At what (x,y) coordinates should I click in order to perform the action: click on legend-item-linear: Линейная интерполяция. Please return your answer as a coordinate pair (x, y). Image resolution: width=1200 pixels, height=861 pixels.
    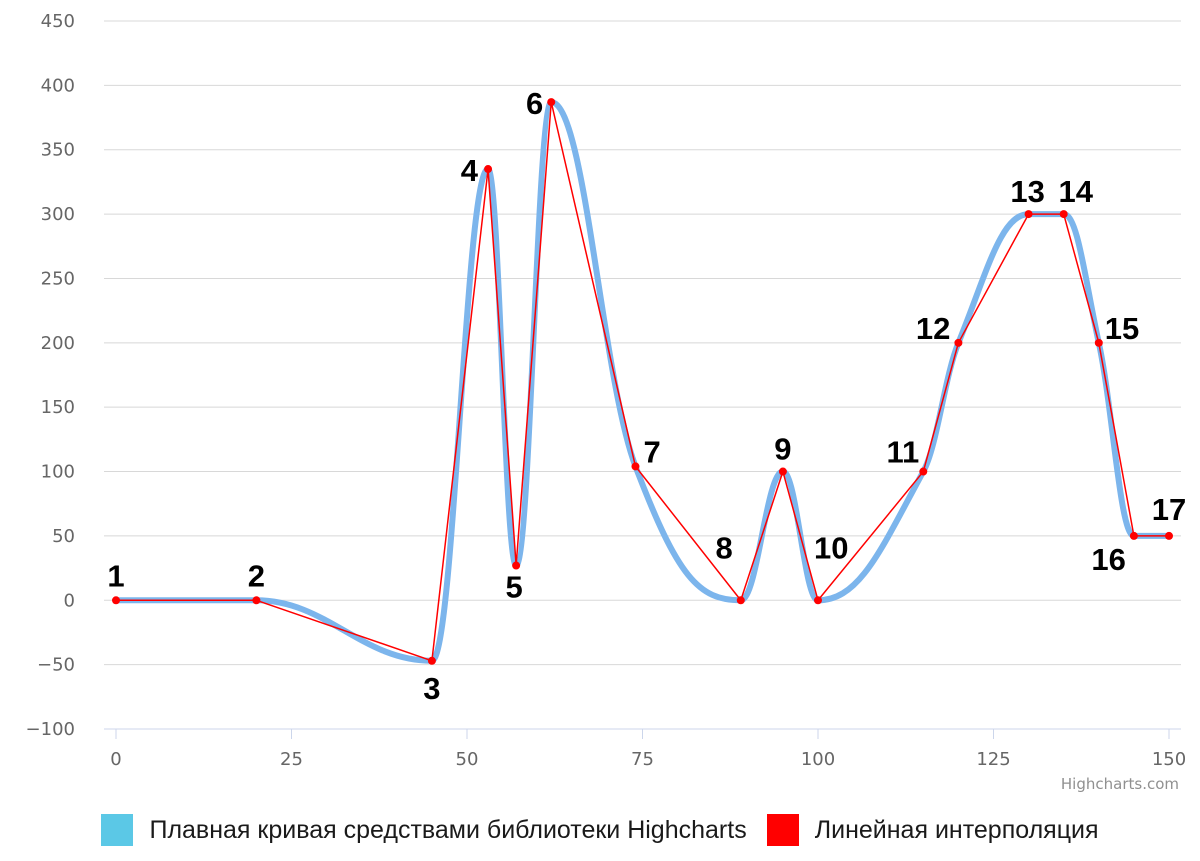
    Looking at the image, I should click on (932, 830).